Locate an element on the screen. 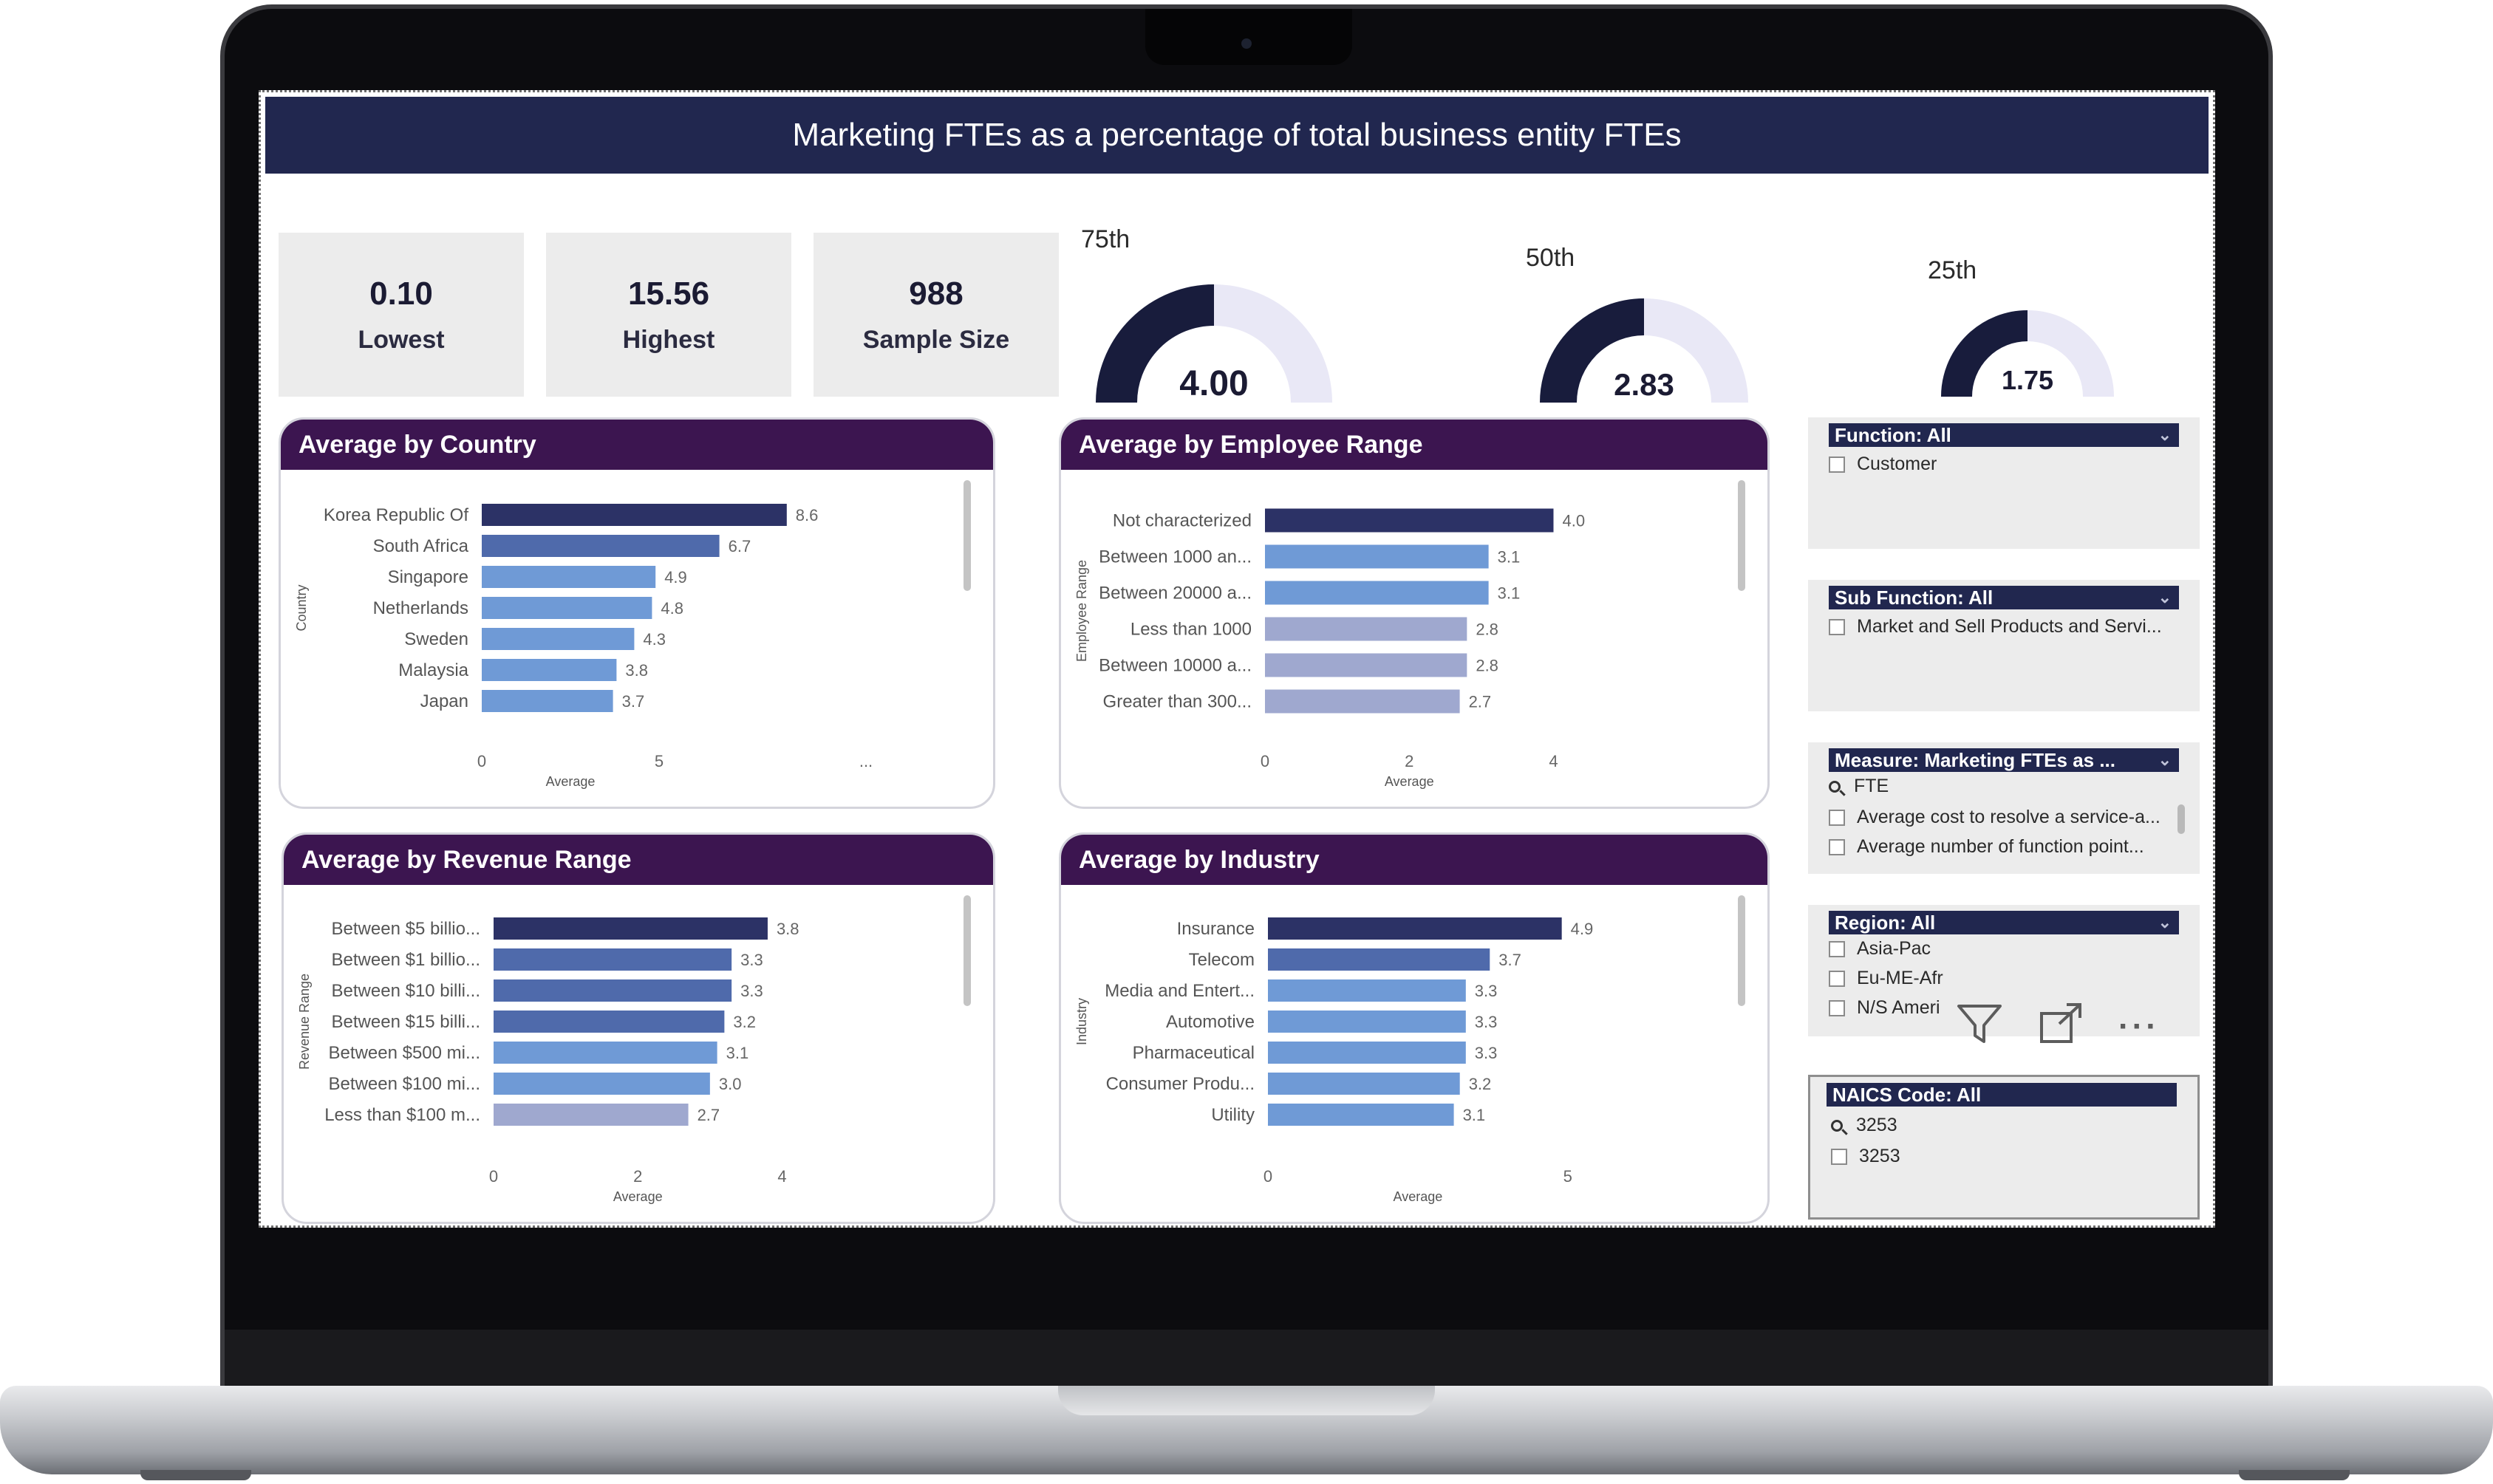  tick-label: 0 is located at coordinates (493, 1177).